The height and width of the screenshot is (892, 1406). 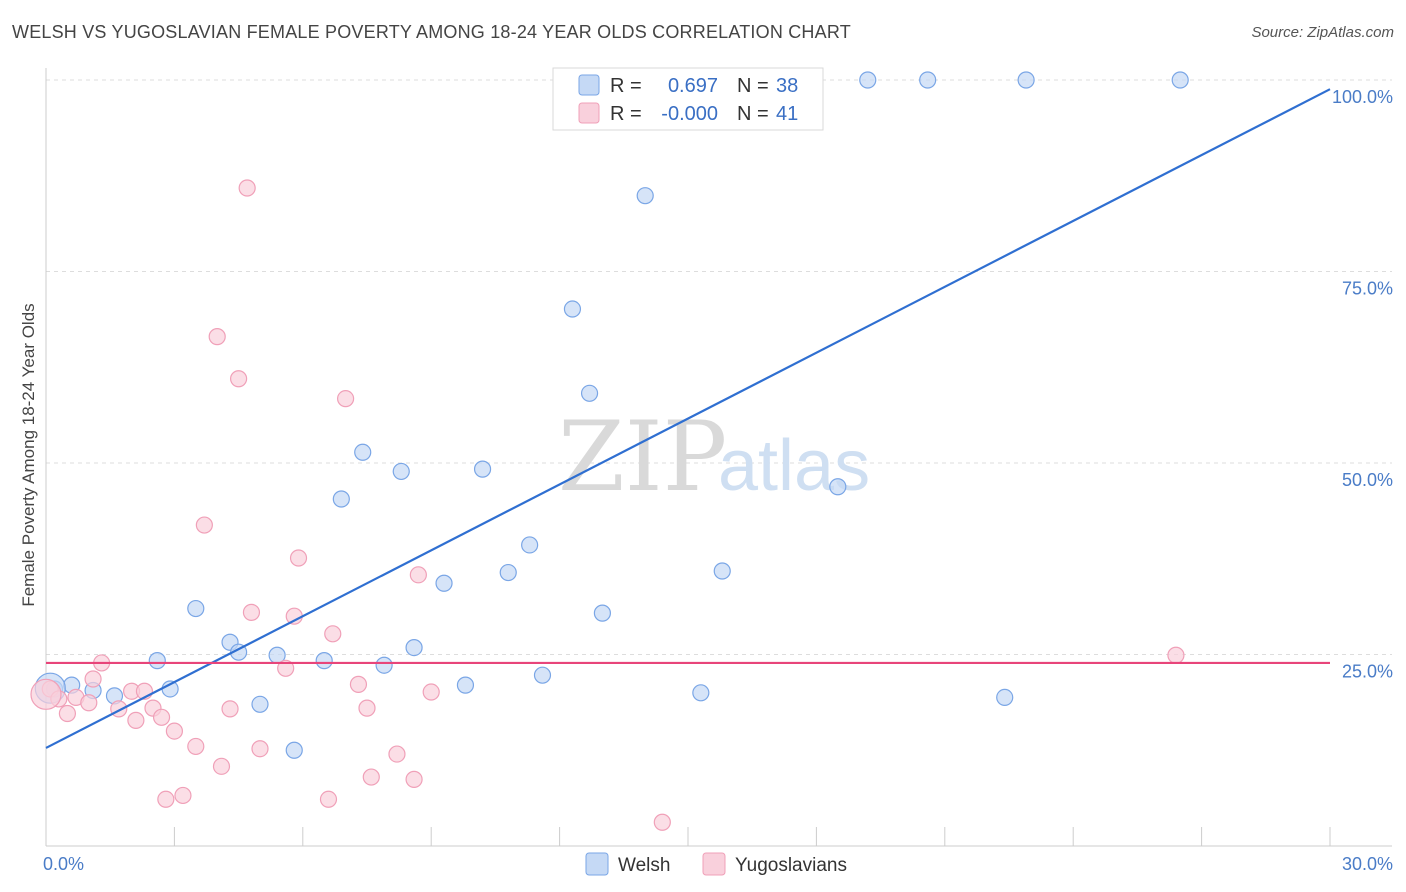 I want to click on y-tick-label-2: 75.0%, so click(x=1367, y=289).